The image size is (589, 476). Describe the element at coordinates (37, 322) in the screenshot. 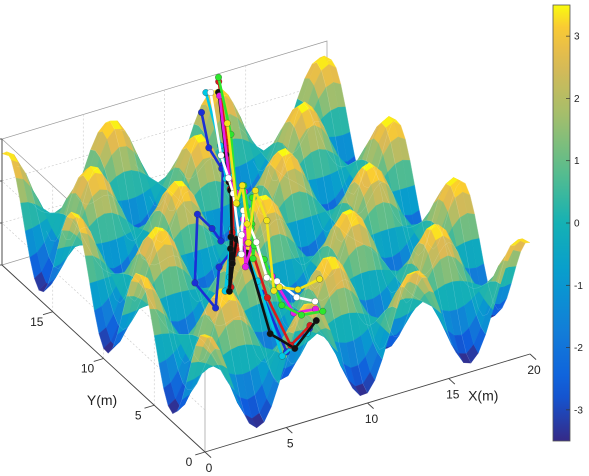

I see `y-tick-label: 15` at that location.